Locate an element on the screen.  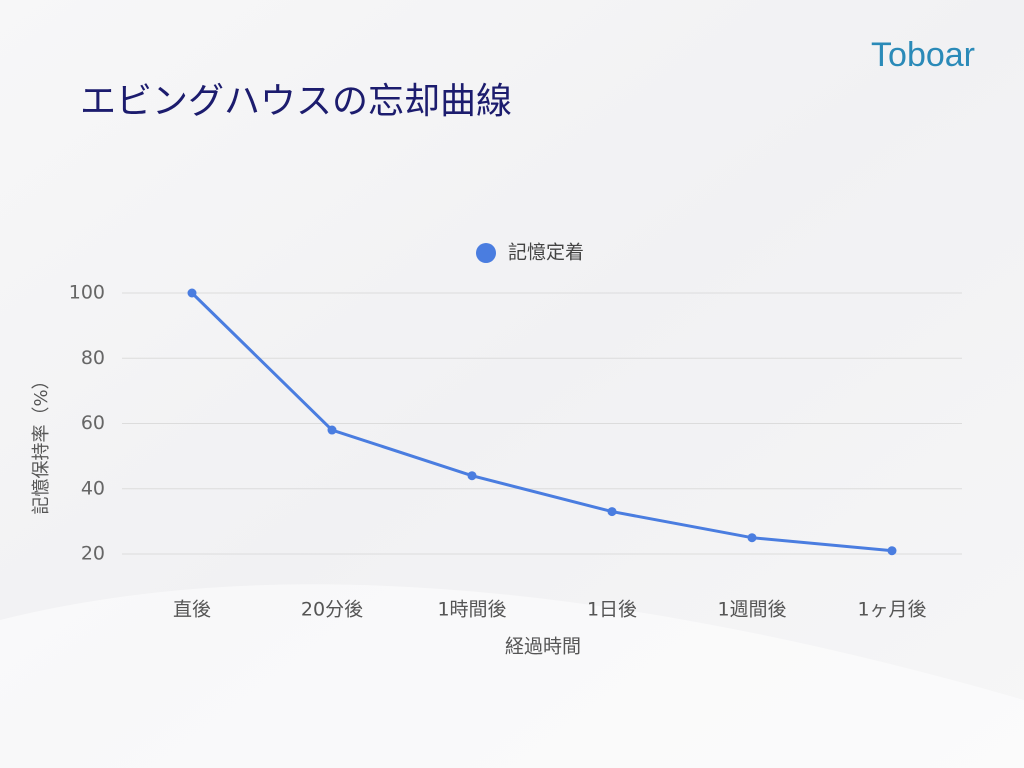
x-tick-label: 1日後 is located at coordinates (612, 610).